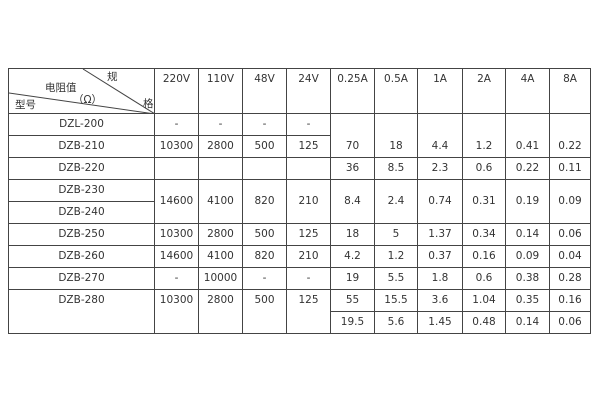  What do you see at coordinates (81, 190) in the screenshot?
I see `model-cell: DZB-230` at bounding box center [81, 190].